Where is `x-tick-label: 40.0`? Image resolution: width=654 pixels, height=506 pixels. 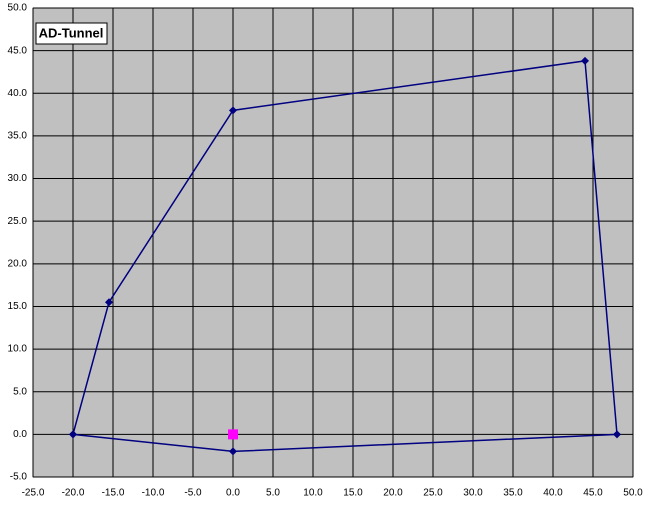
x-tick-label: 40.0 is located at coordinates (553, 493).